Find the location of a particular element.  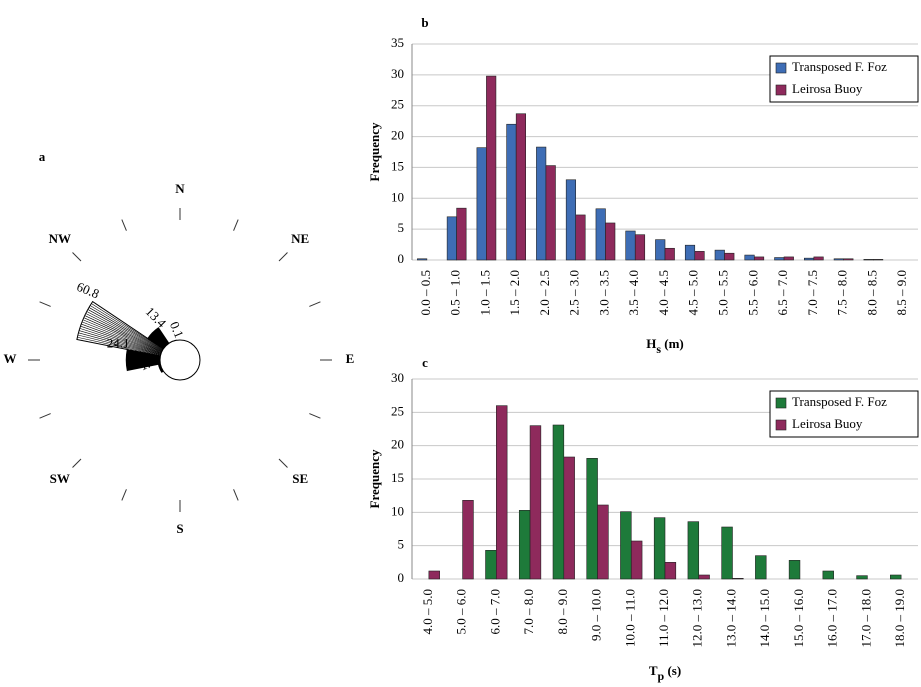

sector-label: 1.4 is located at coordinates (147, 363).